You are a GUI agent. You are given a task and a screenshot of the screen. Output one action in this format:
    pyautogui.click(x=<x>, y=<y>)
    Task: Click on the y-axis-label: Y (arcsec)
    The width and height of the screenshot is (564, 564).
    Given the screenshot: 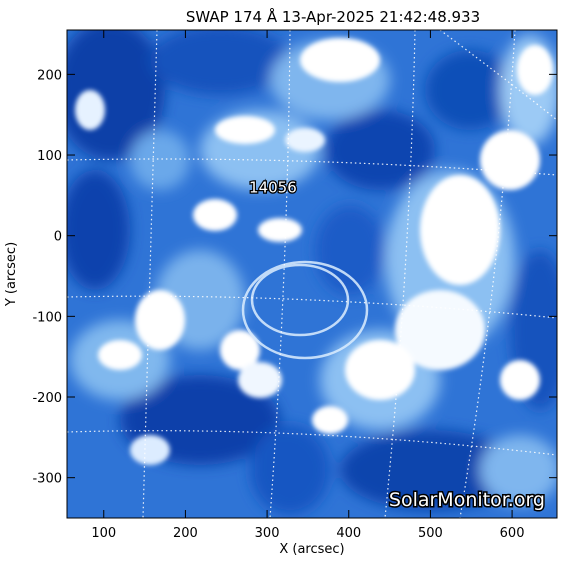 What is the action you would take?
    pyautogui.click(x=11, y=274)
    